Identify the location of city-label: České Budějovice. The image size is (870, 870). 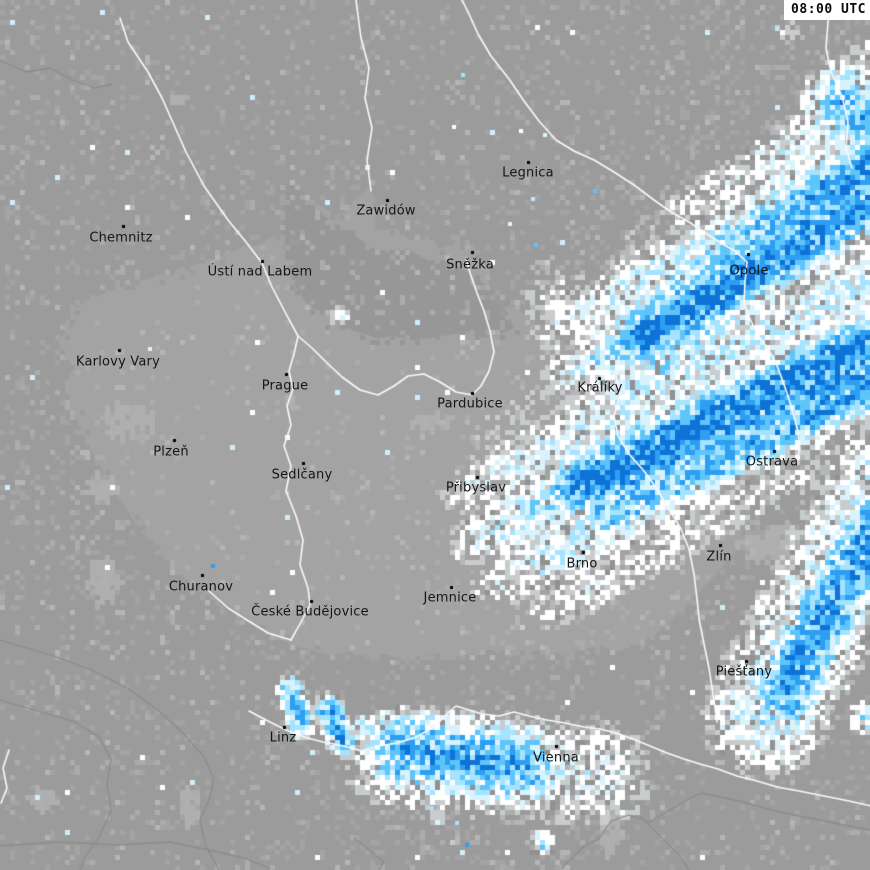
(310, 612).